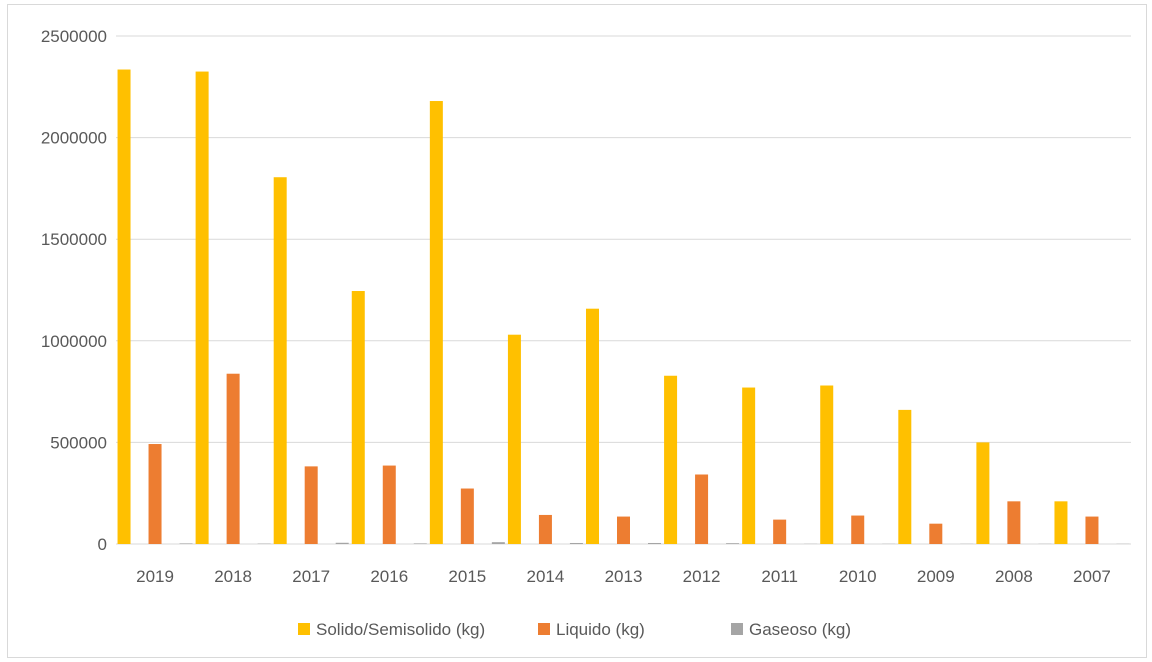 The width and height of the screenshot is (1152, 662). Describe the element at coordinates (389, 576) in the screenshot. I see `x-tick-label: 2016` at that location.